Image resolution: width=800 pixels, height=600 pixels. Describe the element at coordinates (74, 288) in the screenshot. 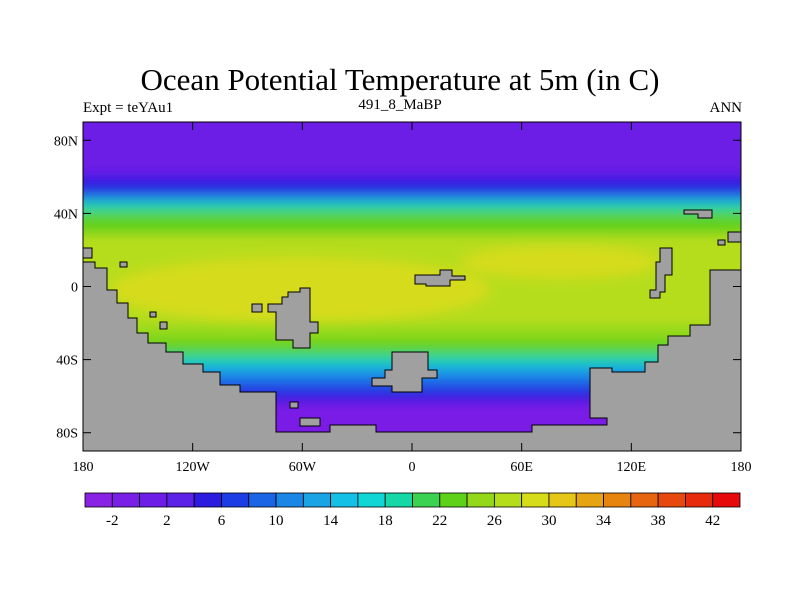

I see `y-tick-label: 0` at that location.